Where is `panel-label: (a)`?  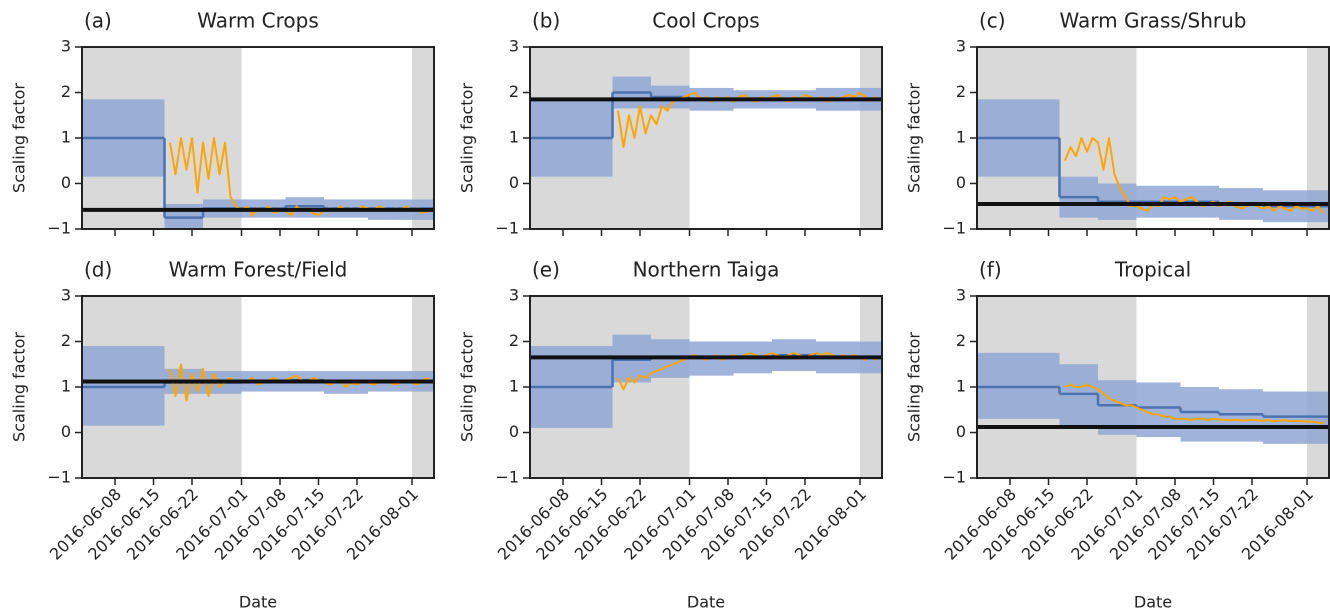 panel-label: (a) is located at coordinates (98, 21).